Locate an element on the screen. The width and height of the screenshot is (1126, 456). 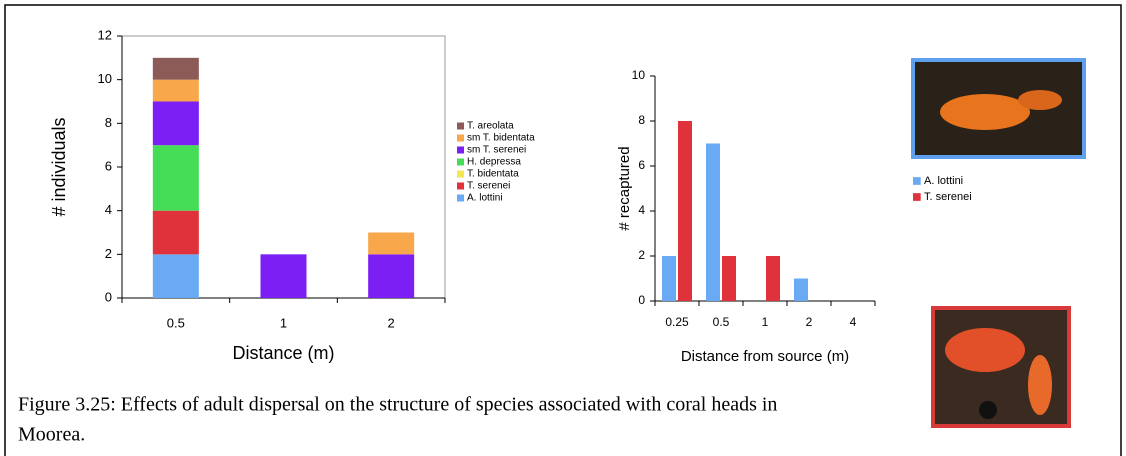
legend-label: T. areolata is located at coordinates (490, 126).